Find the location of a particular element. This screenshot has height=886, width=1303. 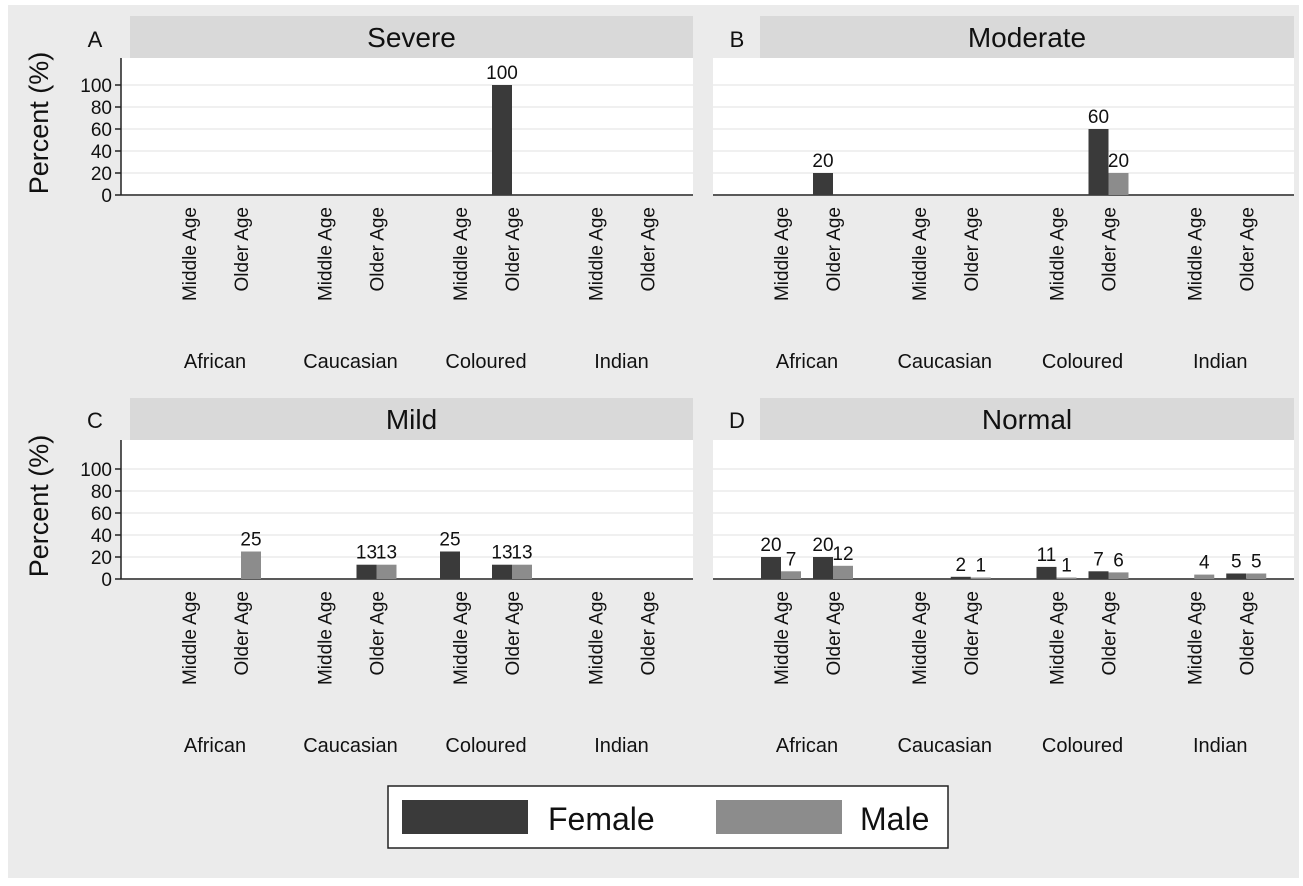

panel-letter: D is located at coordinates (737, 420).